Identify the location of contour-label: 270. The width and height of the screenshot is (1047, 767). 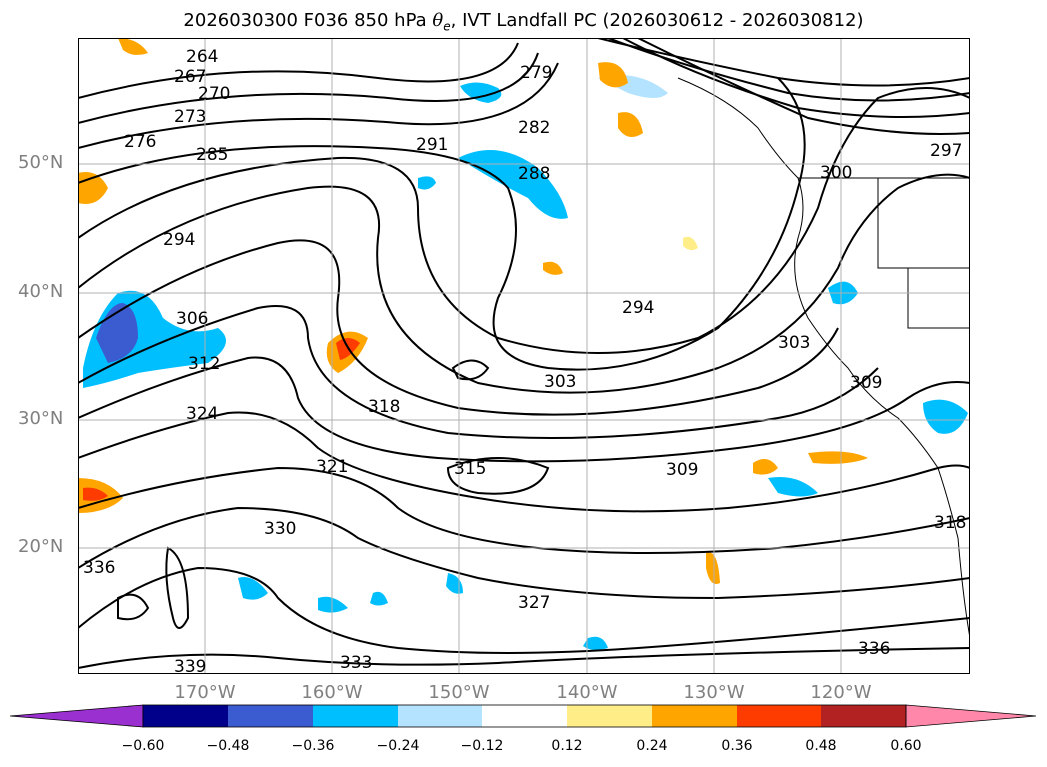
(214, 94).